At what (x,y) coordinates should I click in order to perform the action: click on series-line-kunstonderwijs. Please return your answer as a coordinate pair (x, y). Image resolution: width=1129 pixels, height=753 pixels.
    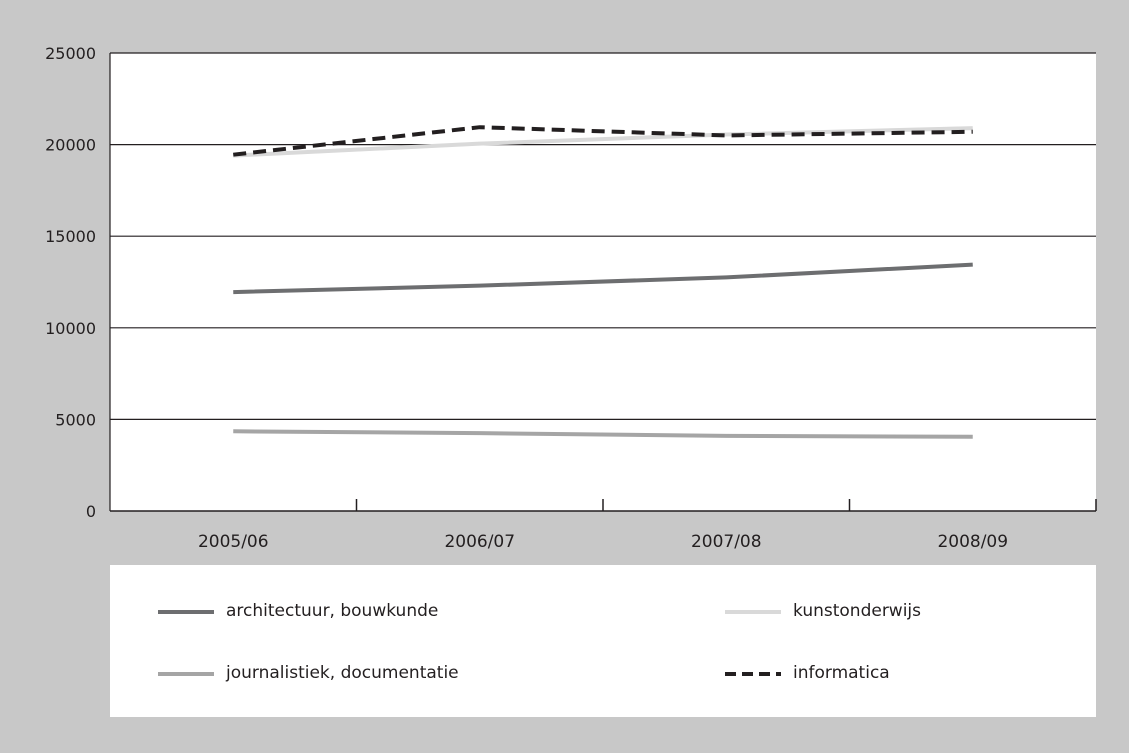
    Looking at the image, I should click on (603, 142).